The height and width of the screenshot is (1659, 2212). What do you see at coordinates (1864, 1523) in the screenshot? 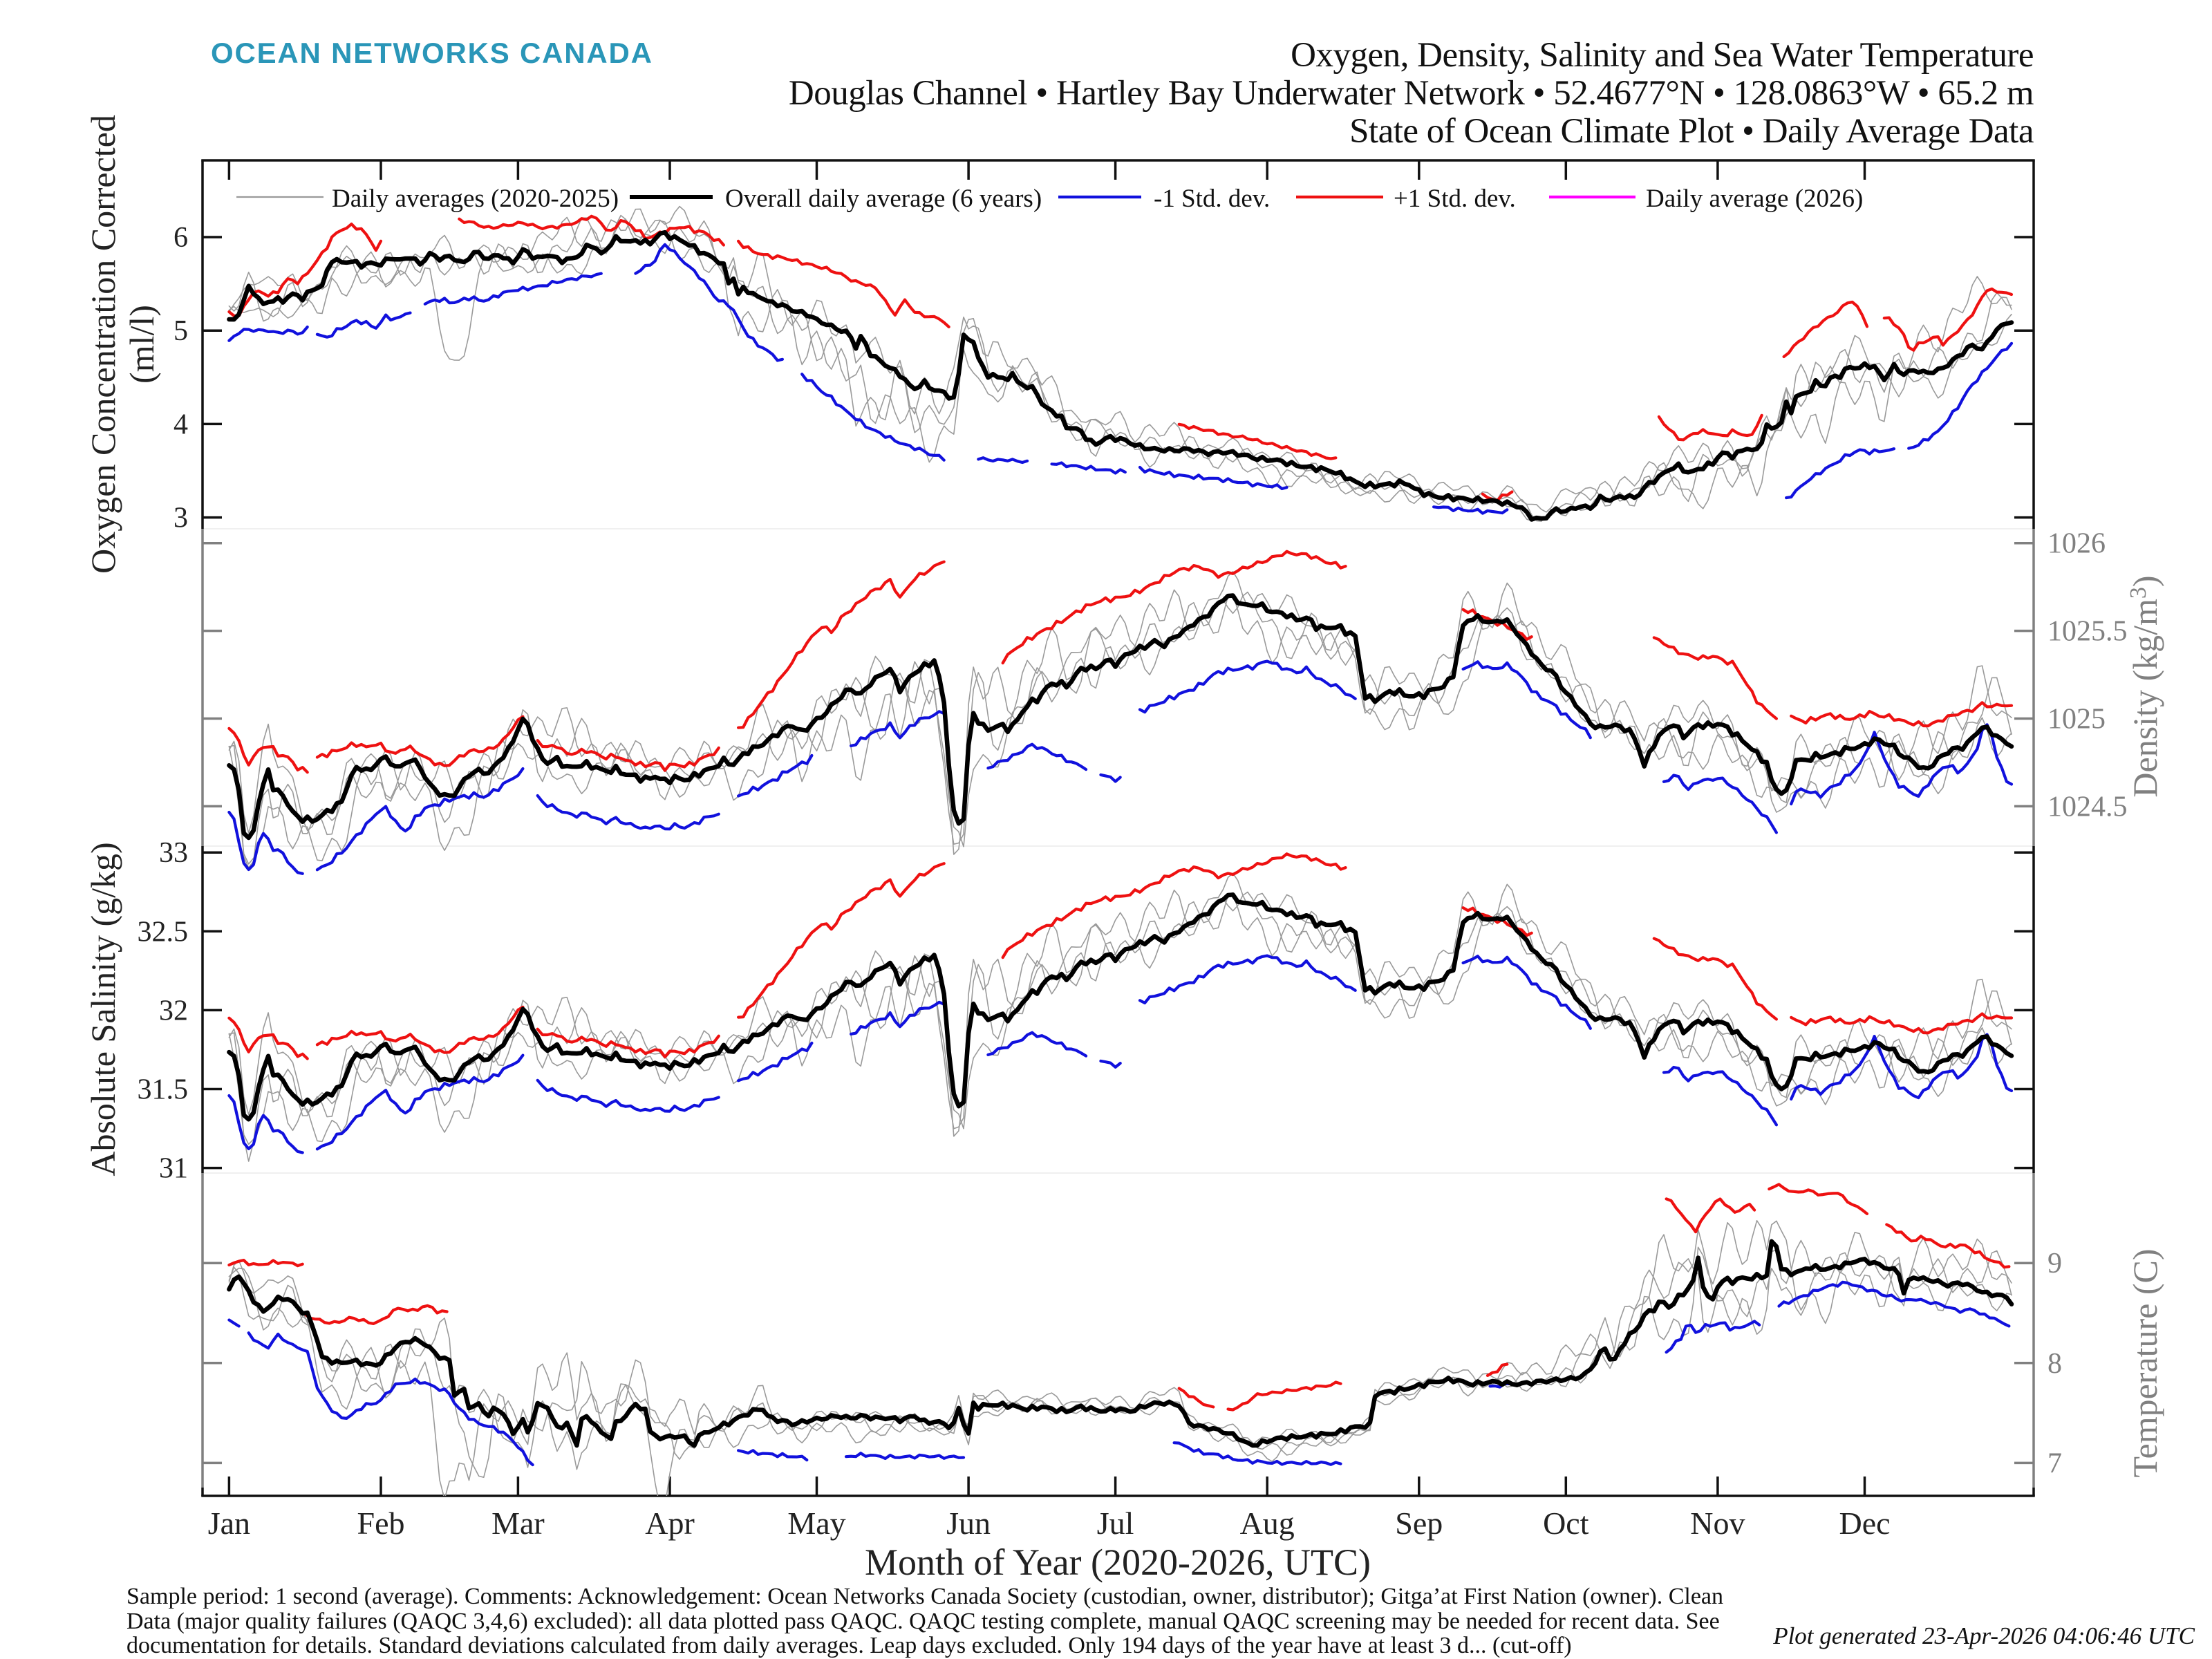
I see `svg-text: Dec` at bounding box center [1864, 1523].